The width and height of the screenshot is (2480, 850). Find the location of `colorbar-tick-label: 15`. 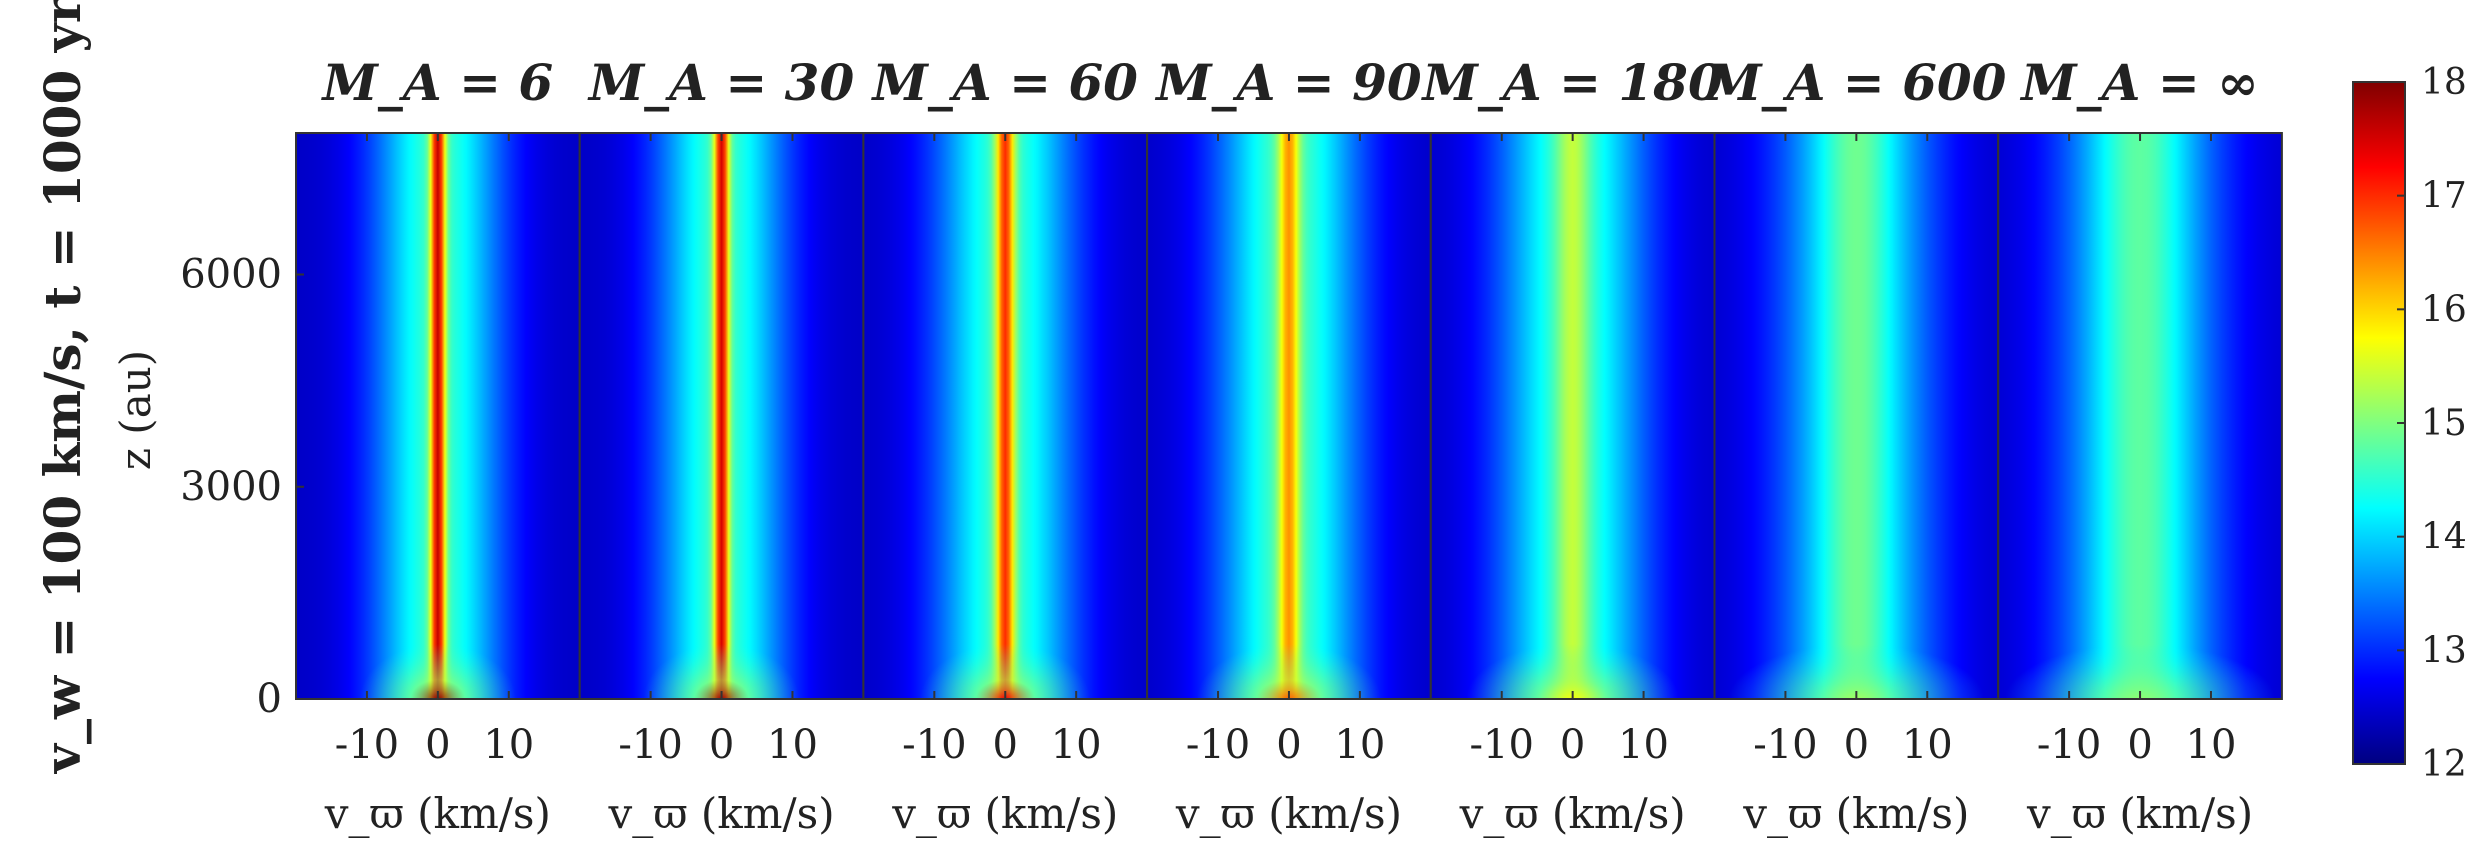

colorbar-tick-label: 15 is located at coordinates (2444, 423).